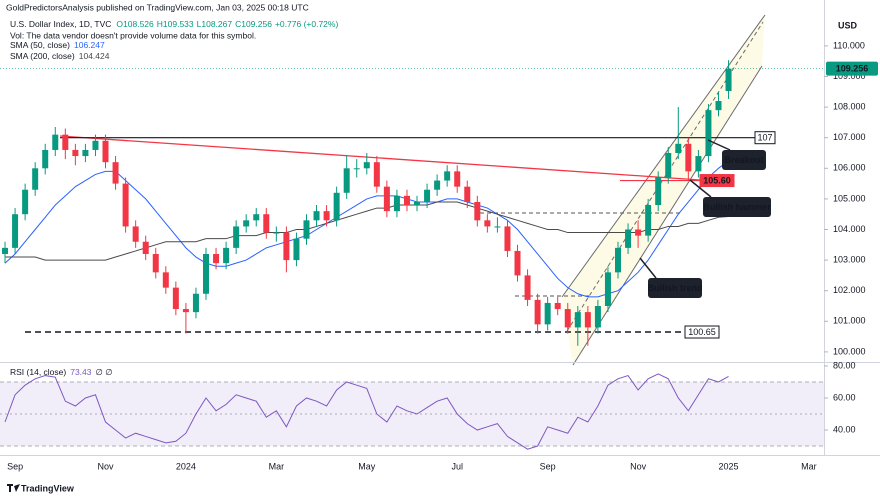  What do you see at coordinates (844, 365) in the screenshot?
I see `y-tick-label: 80.00` at bounding box center [844, 365].